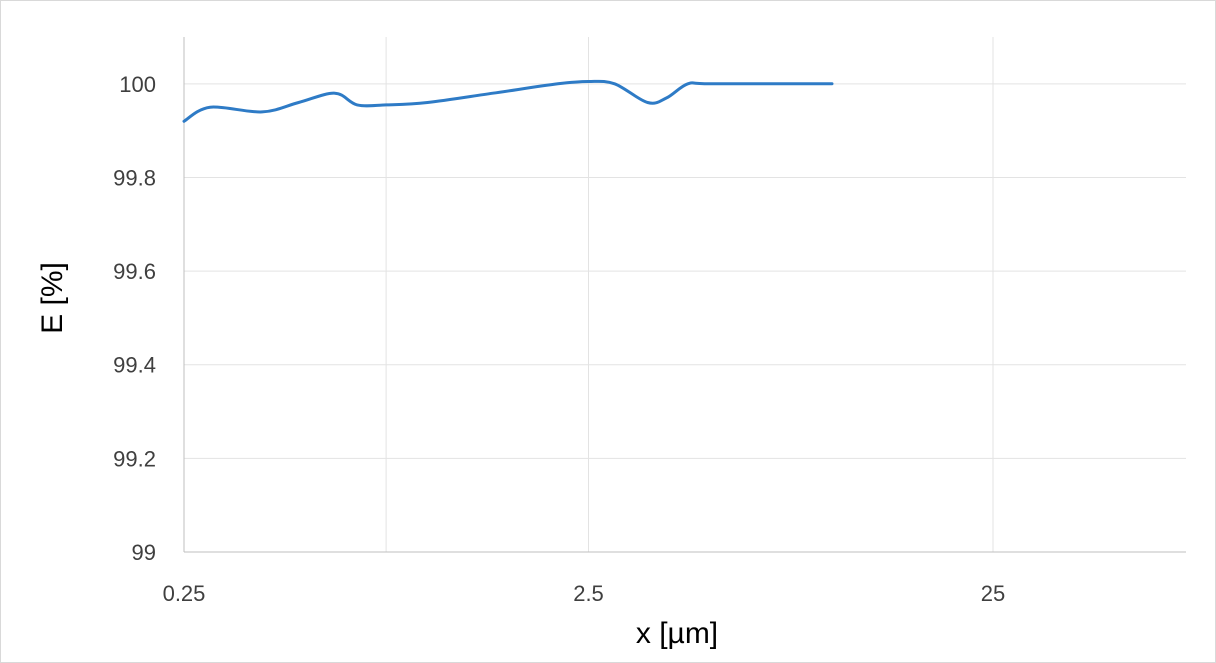 The width and height of the screenshot is (1216, 663). Describe the element at coordinates (993, 593) in the screenshot. I see `x-tick-label: 25` at that location.